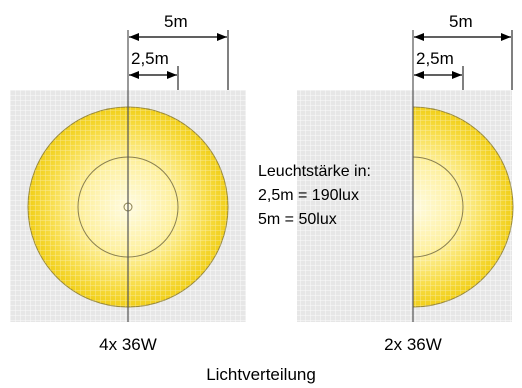 Image resolution: width=522 pixels, height=388 pixels. I want to click on left-outer-arrow-left, so click(134, 37).